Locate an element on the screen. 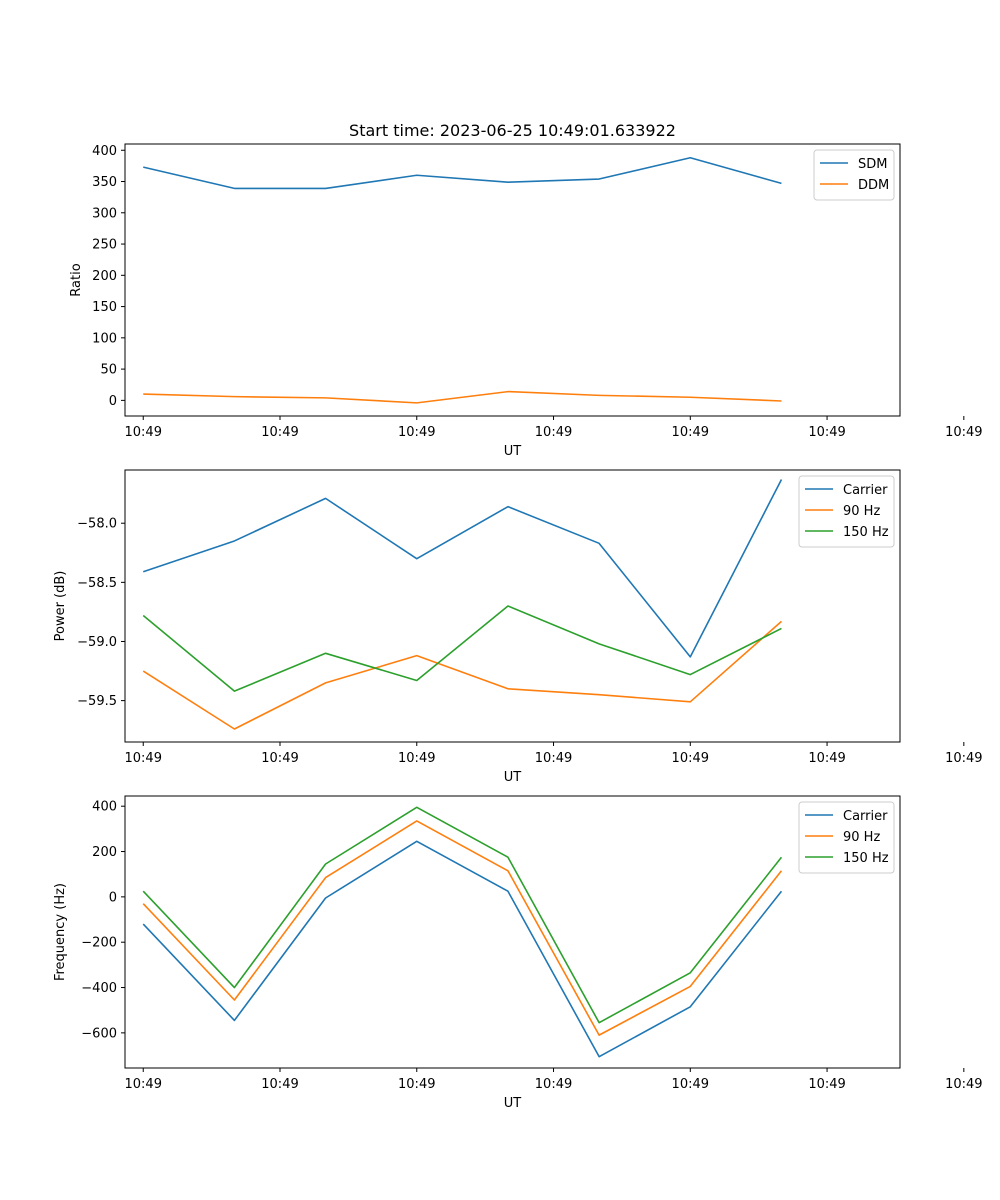 The height and width of the screenshot is (1200, 1000). y-tick-label: 100 is located at coordinates (104, 338).